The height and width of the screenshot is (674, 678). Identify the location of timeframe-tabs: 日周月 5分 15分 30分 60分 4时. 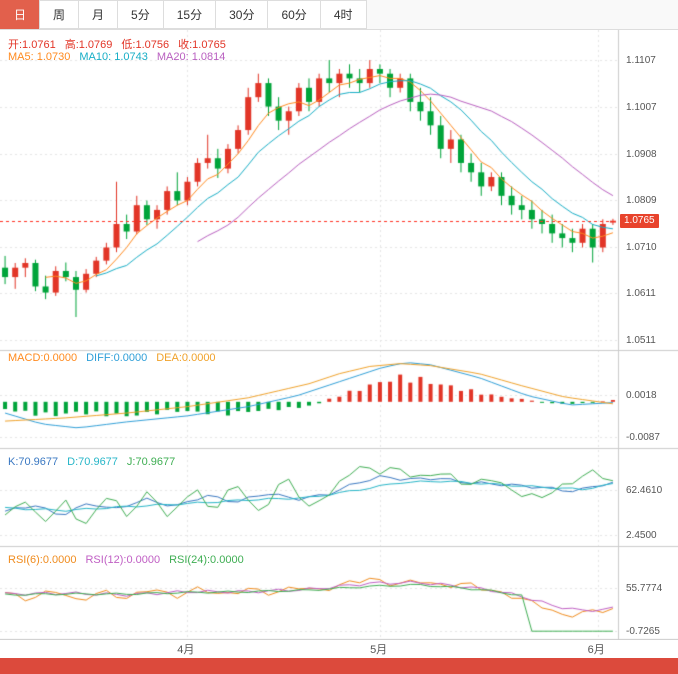
(339, 15).